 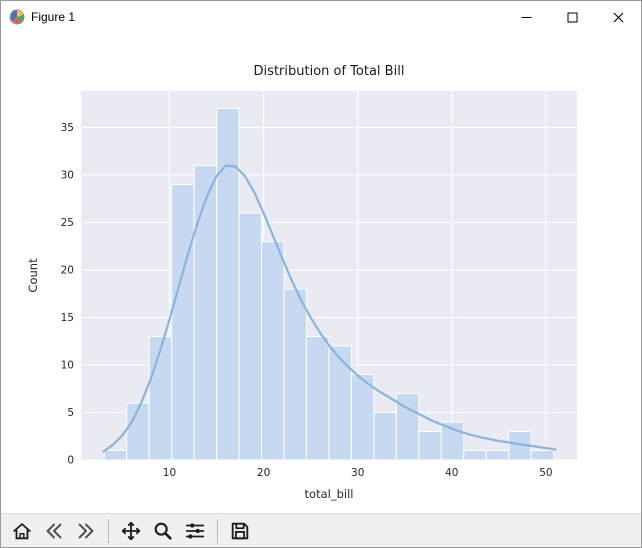 I want to click on pan-icon, so click(x=131, y=531).